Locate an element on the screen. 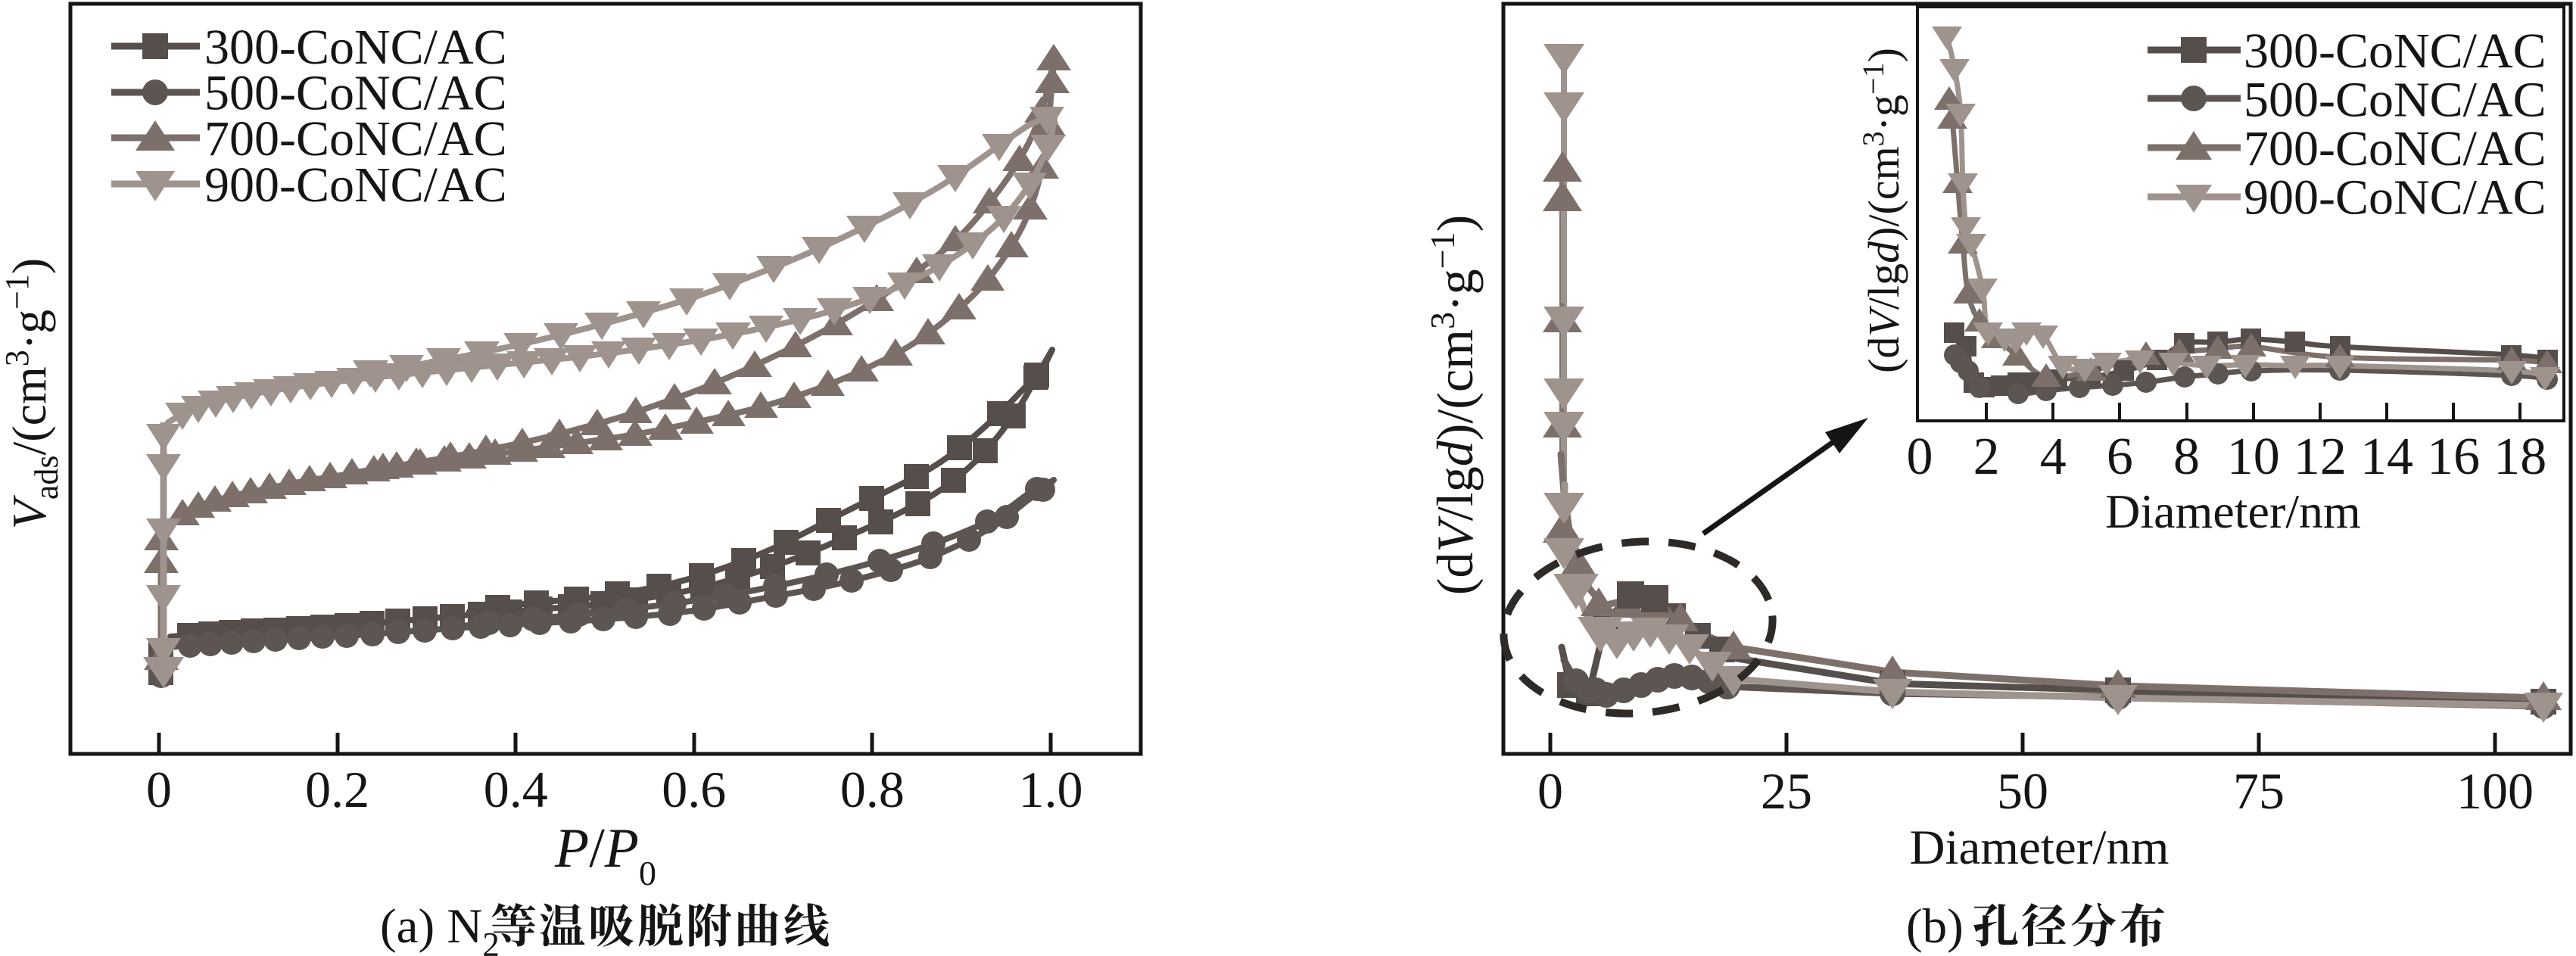 The image size is (2576, 956). svg-text: Vads/(cm3·g−1) is located at coordinates (32, 393).